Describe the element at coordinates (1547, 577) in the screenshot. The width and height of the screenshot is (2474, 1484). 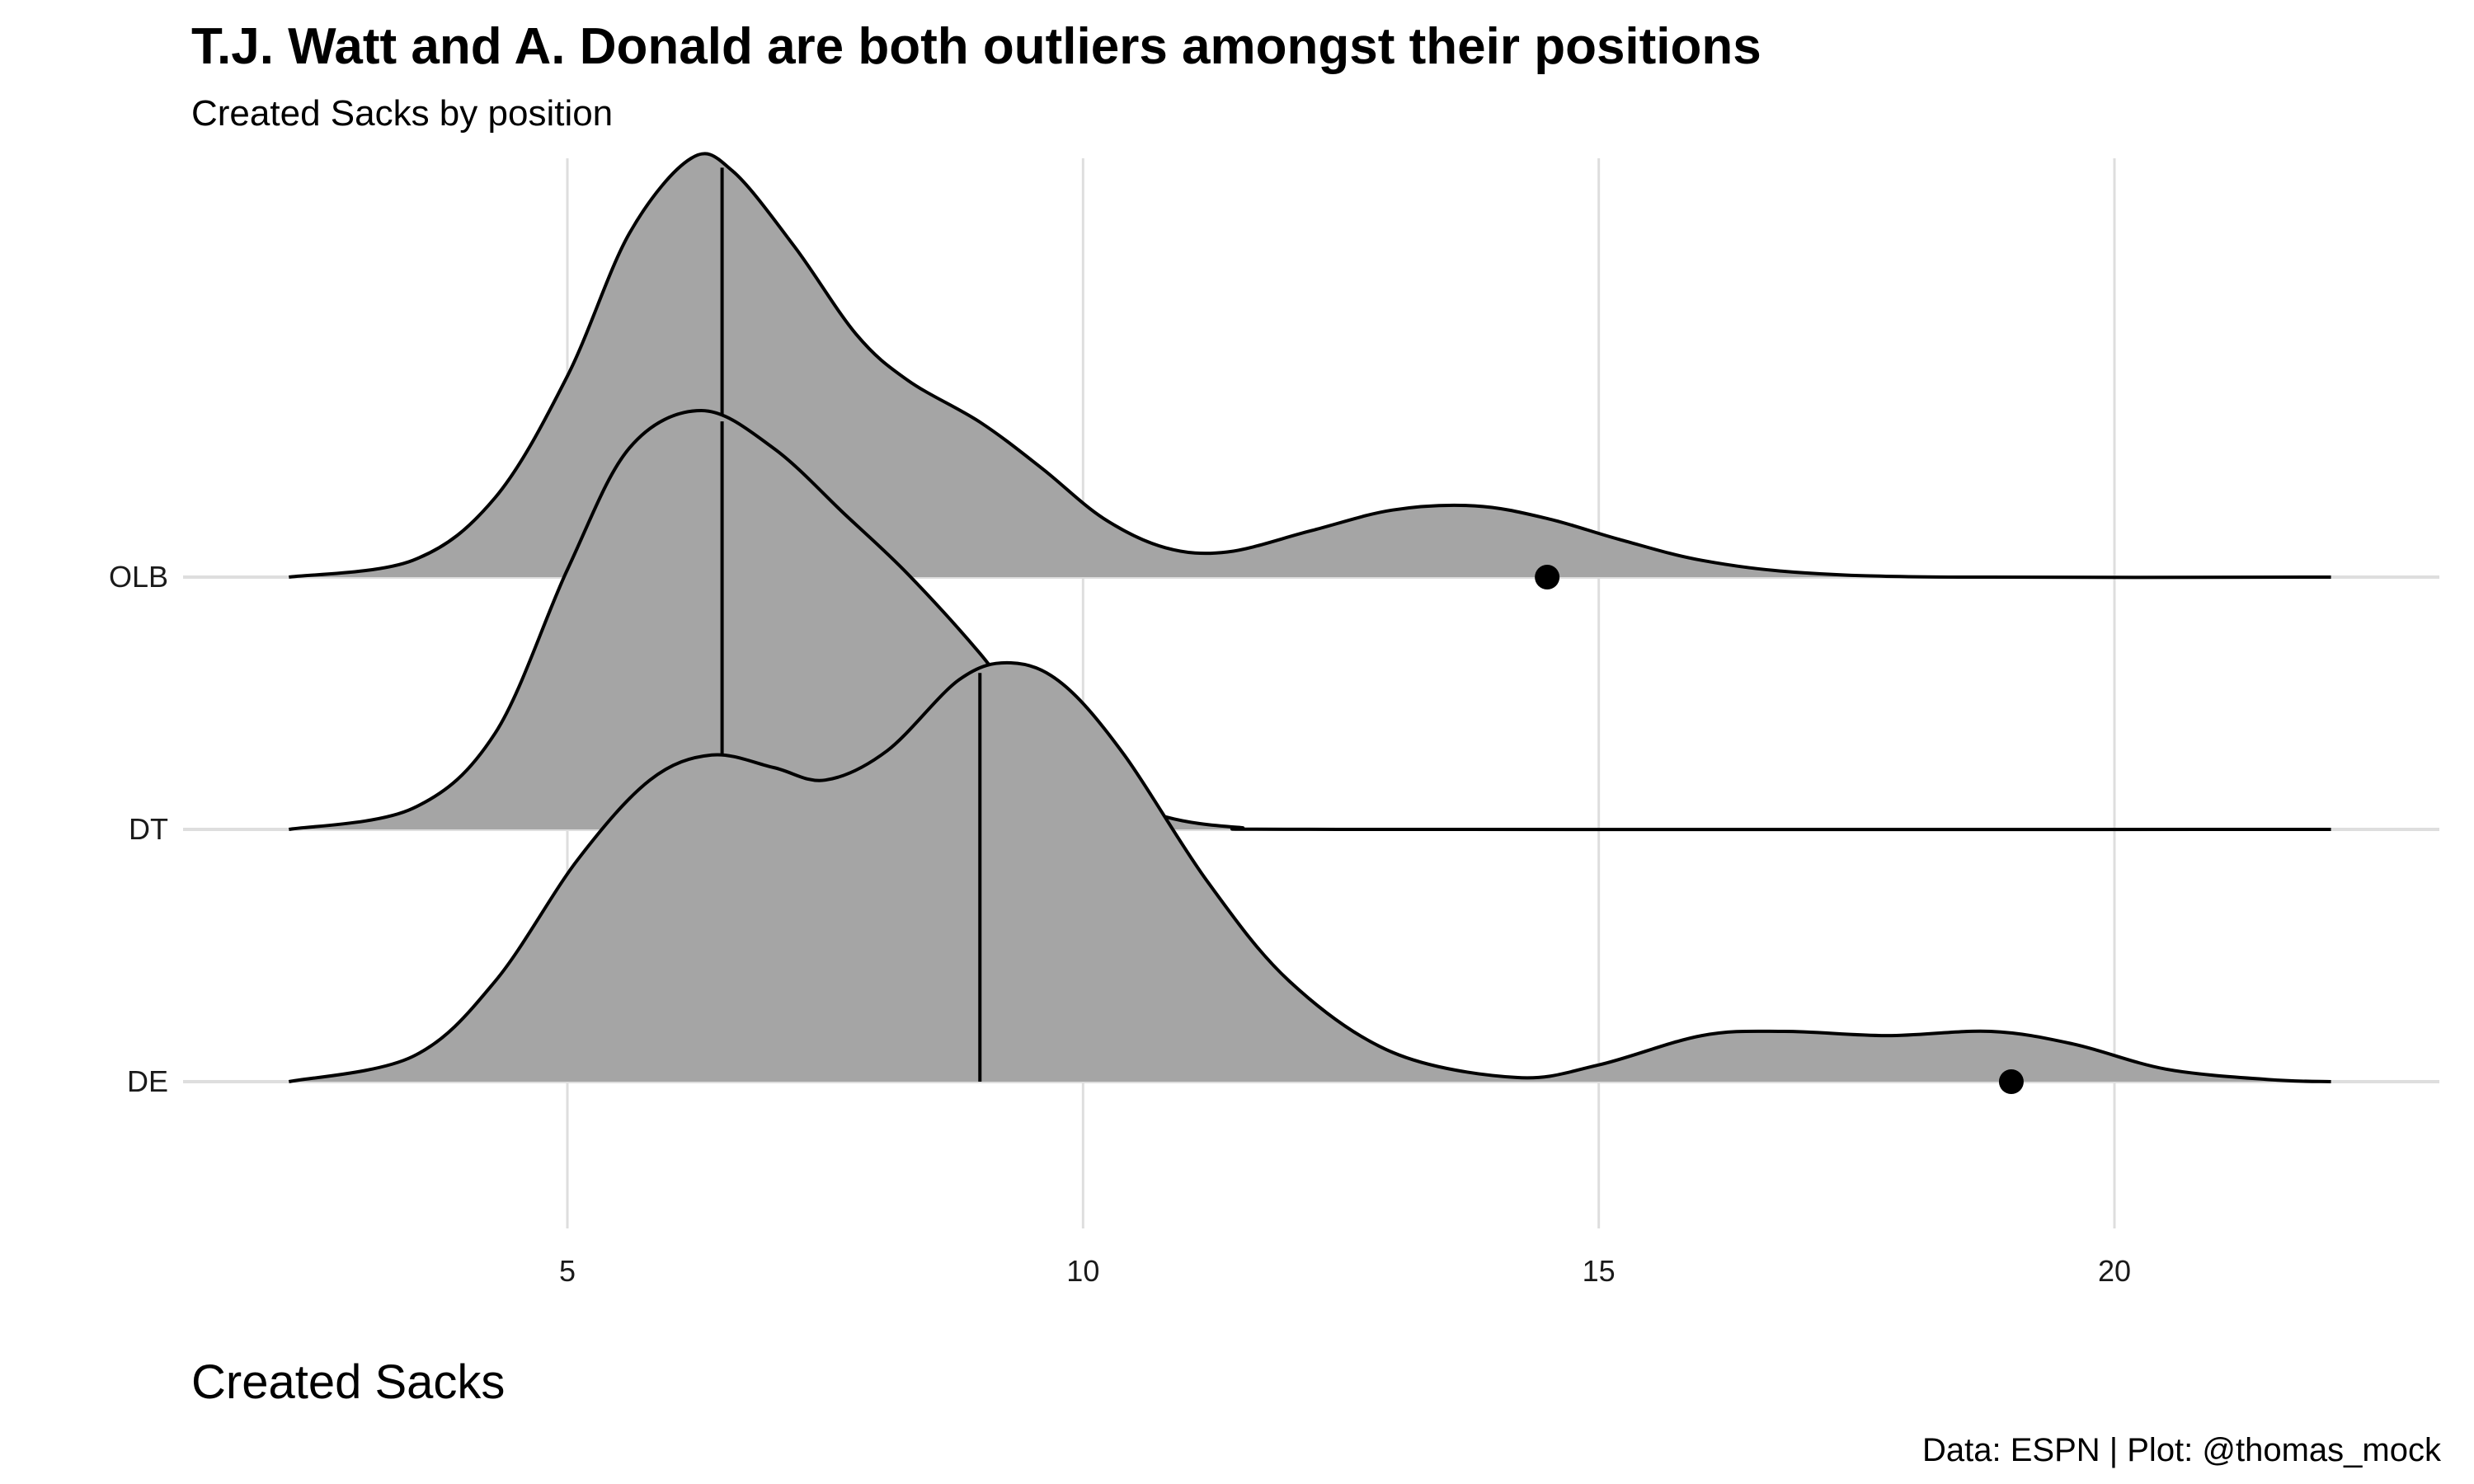
I see `highlight-point-olb` at that location.